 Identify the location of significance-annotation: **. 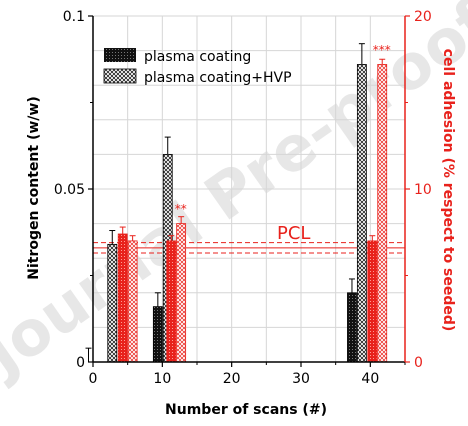
(181, 209).